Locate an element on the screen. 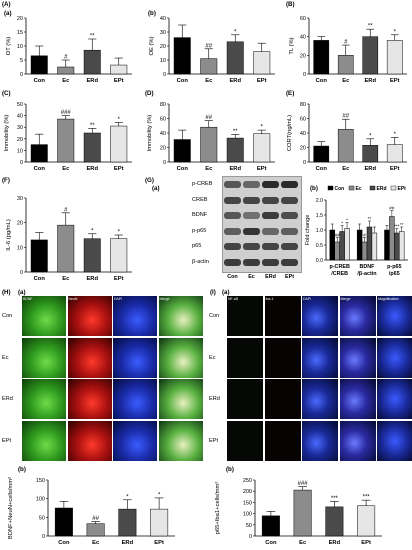 This screenshot has width=412, height=550. y-axis-label: OE (%) is located at coordinates (152, 45).